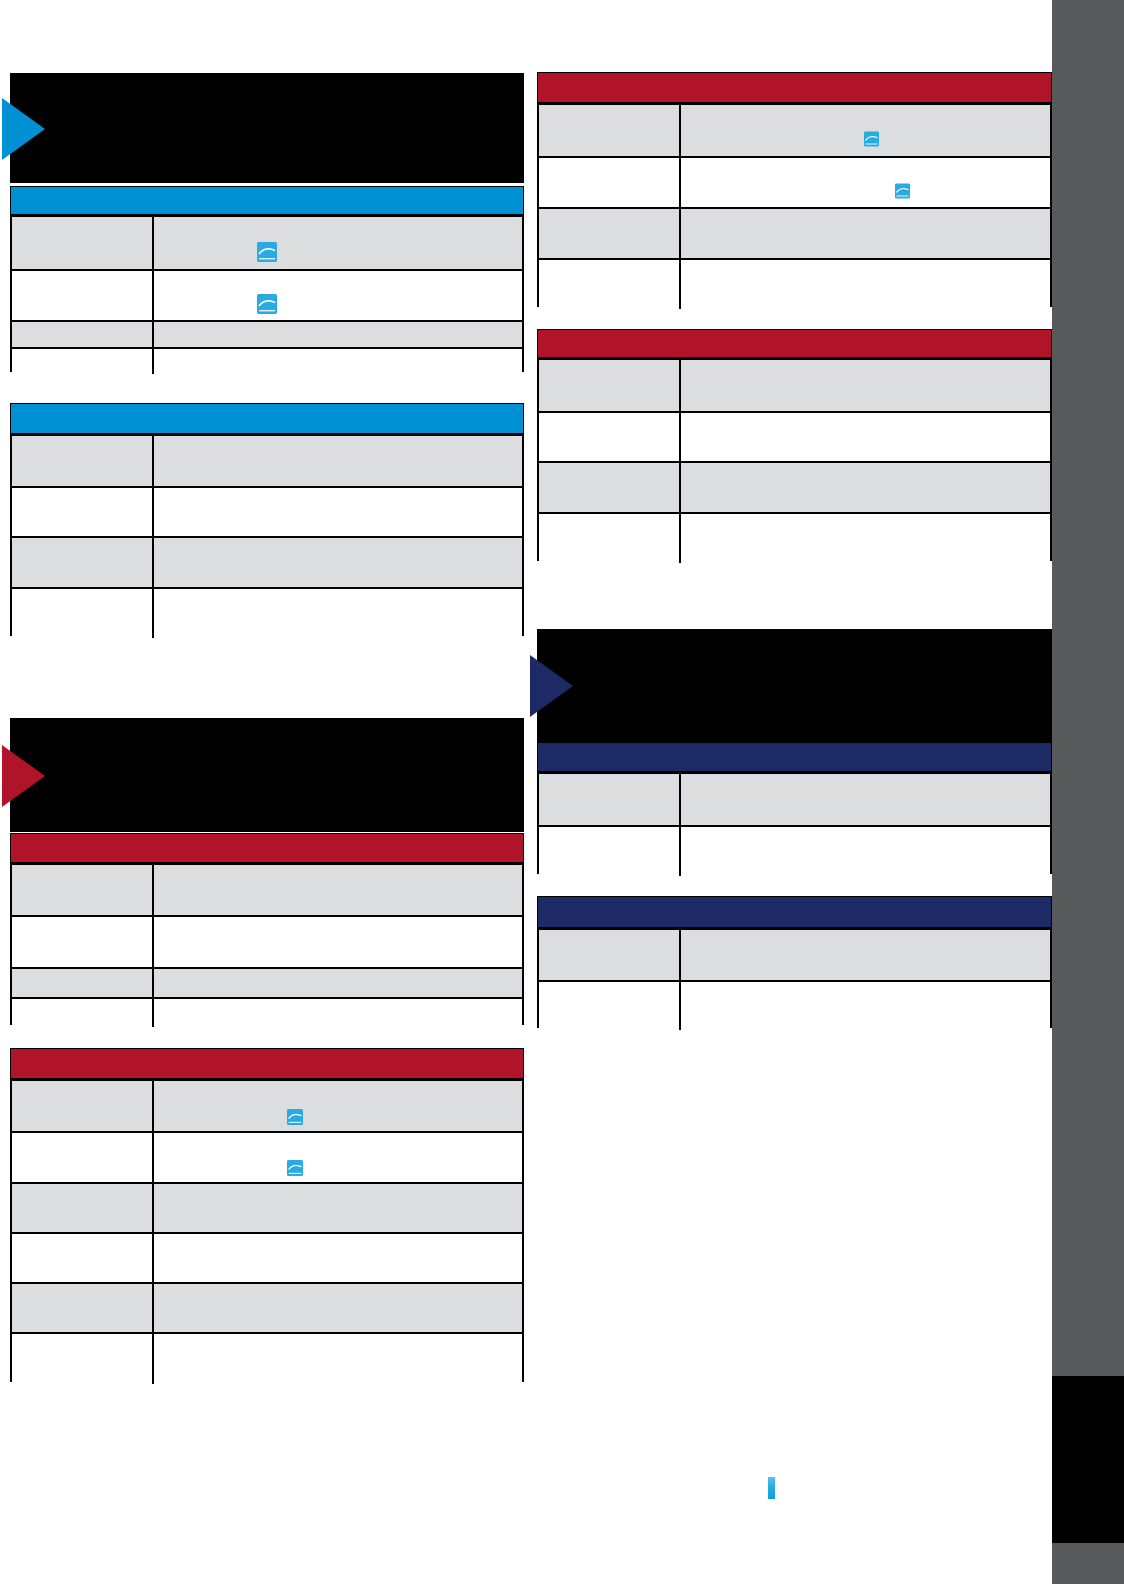 The height and width of the screenshot is (1584, 1124). What do you see at coordinates (267, 128) in the screenshot?
I see `section-title-block-left-top` at bounding box center [267, 128].